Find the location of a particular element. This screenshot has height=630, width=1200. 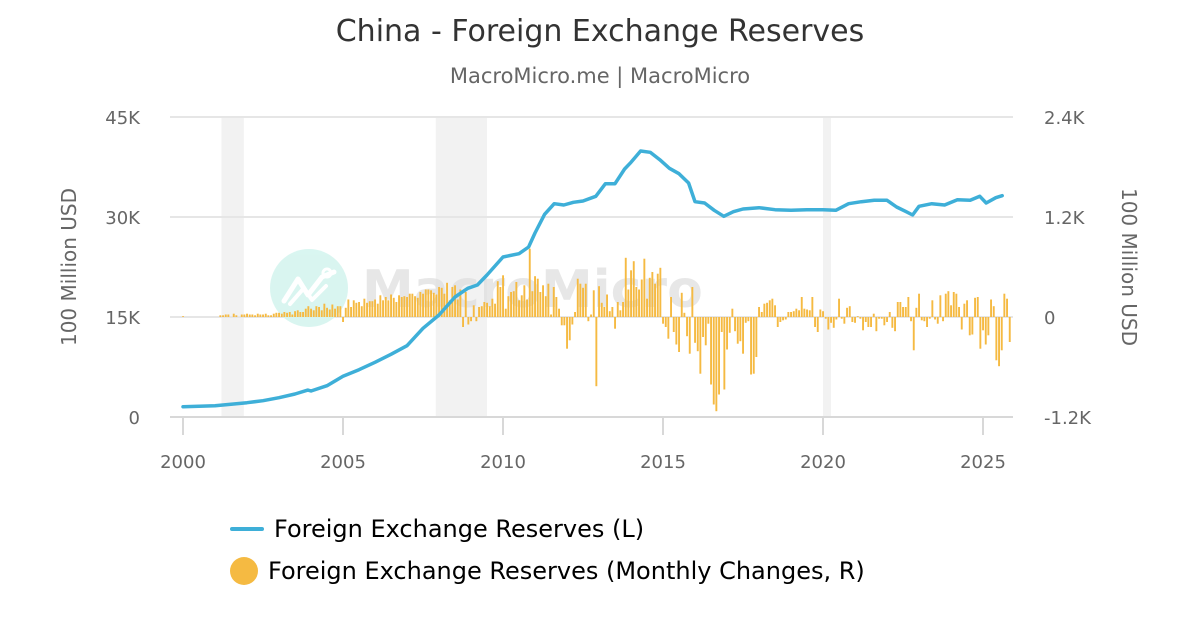

x-tick-label: 2025 is located at coordinates (983, 462).